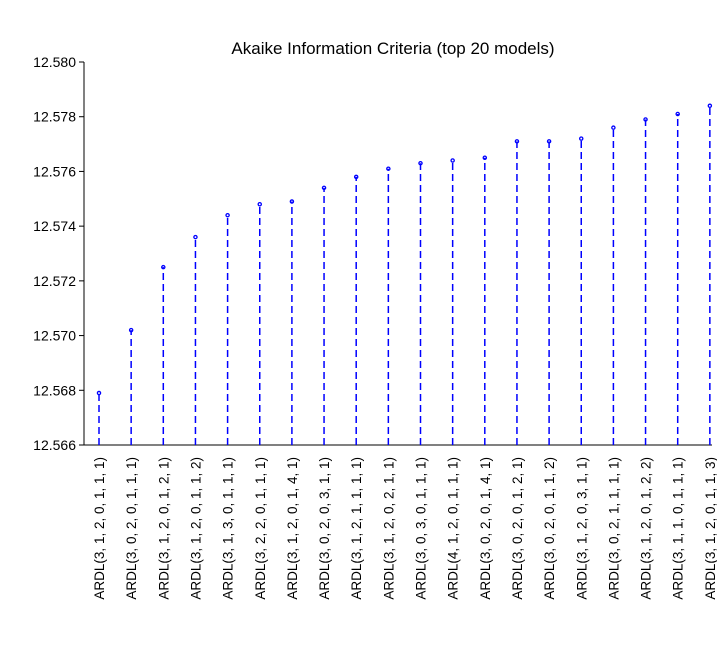 The image size is (717, 646). Describe the element at coordinates (324, 528) in the screenshot. I see `x-category-label: ARDL(3, 0, 2, 0, 3, 1, 1)` at that location.